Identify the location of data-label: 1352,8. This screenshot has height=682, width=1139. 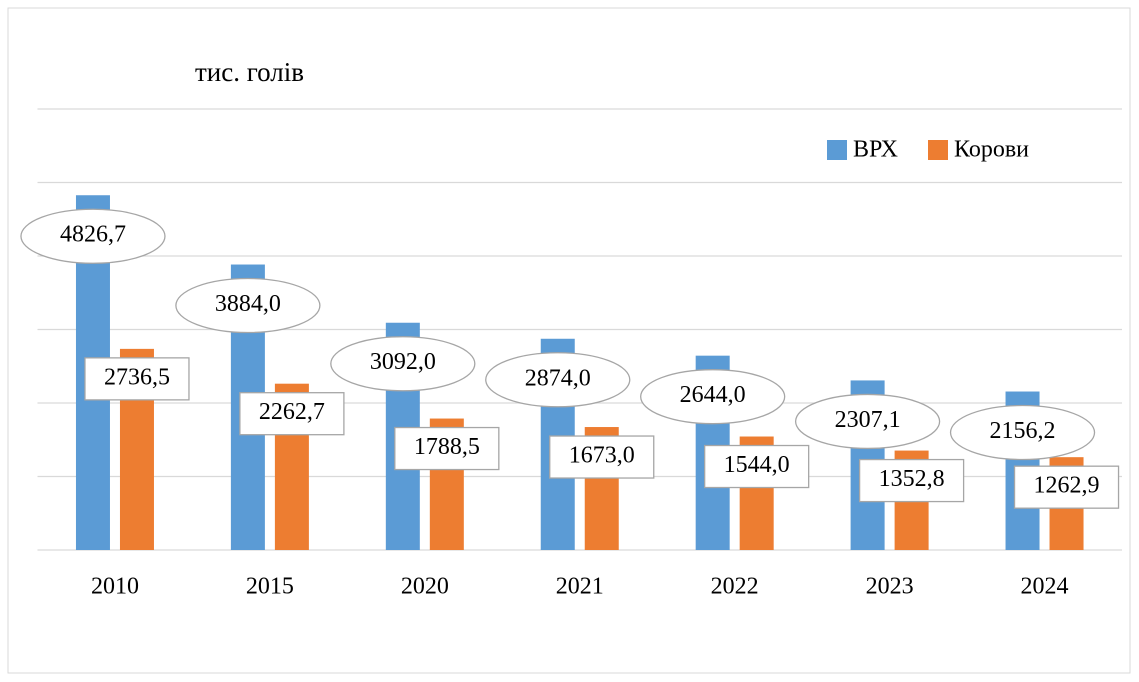
(912, 479).